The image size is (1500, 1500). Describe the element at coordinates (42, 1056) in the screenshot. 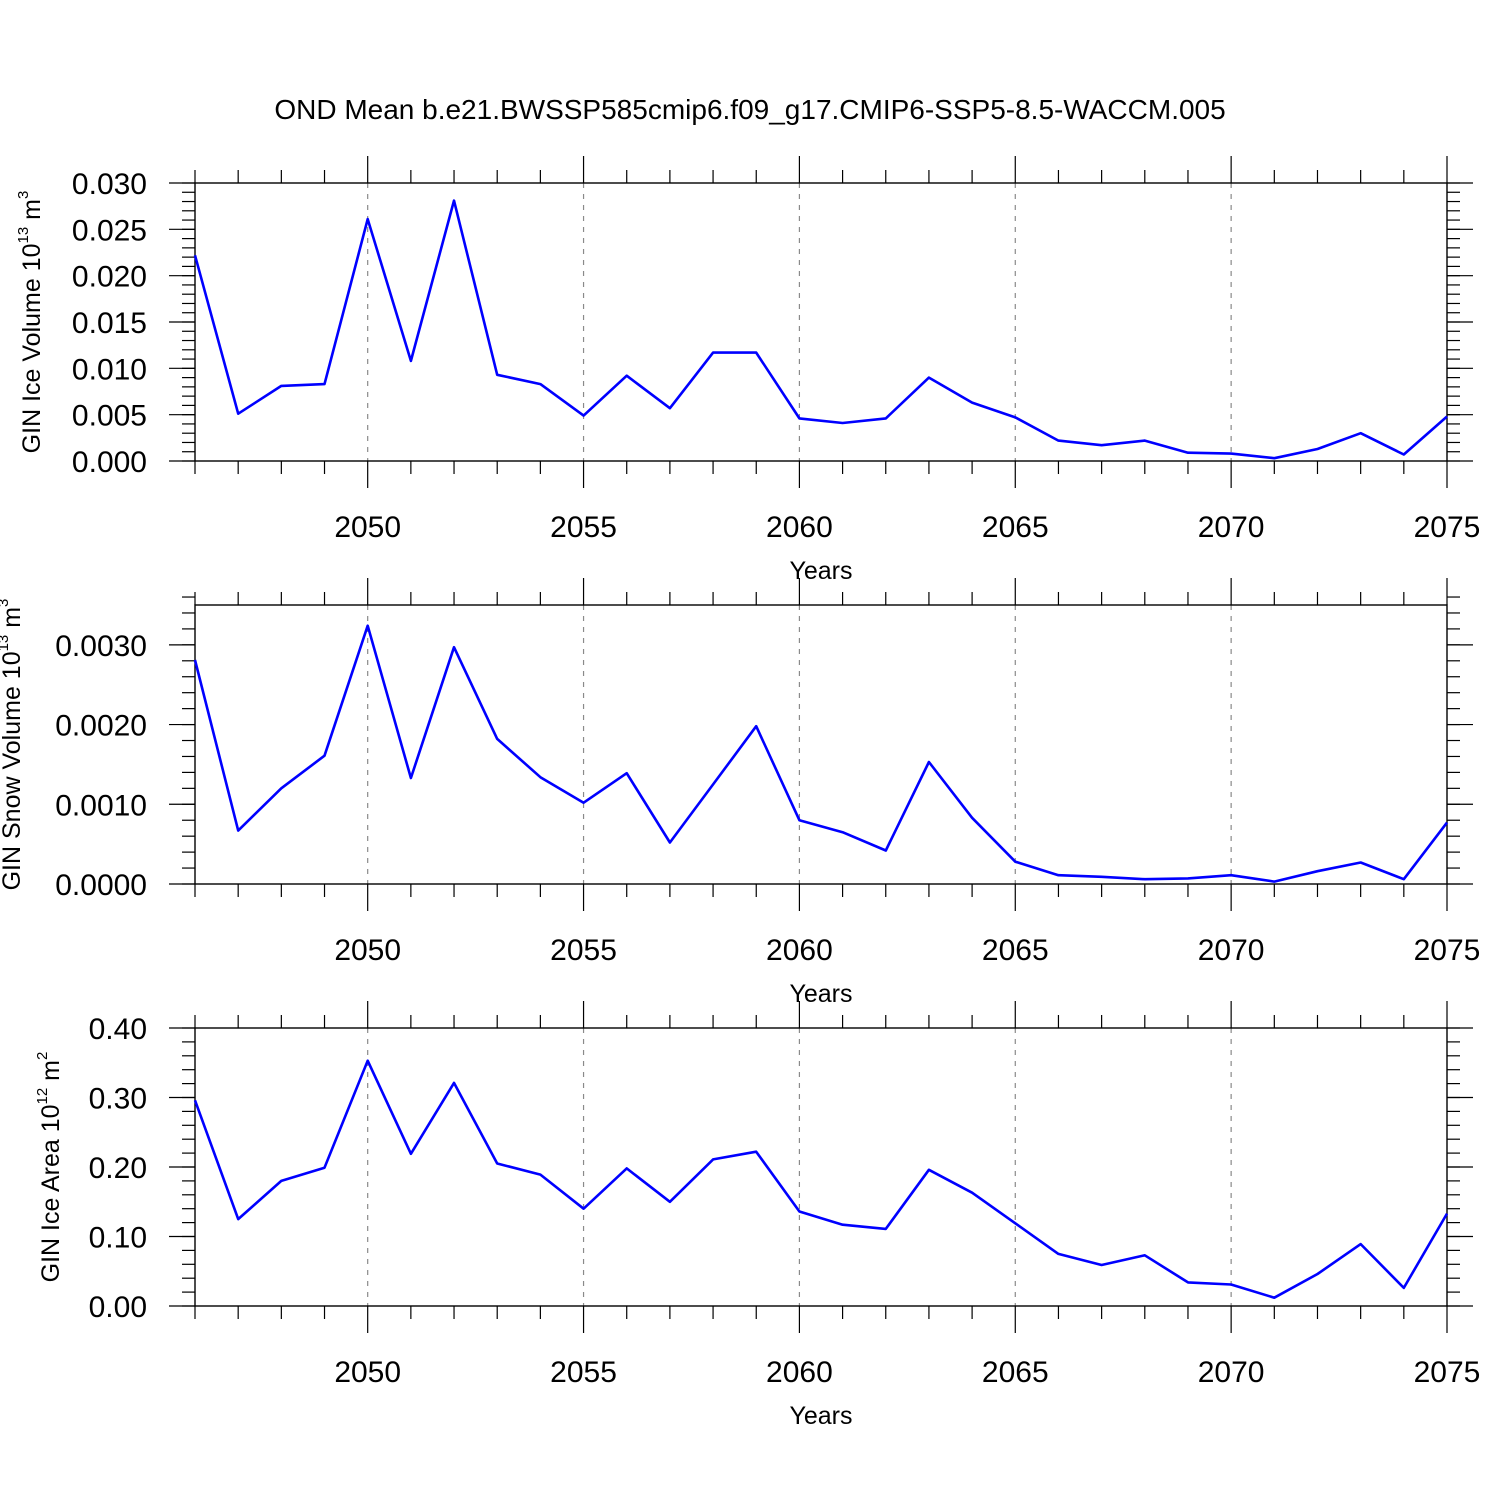

I see `y-axis-label-unit-exponent: 2` at that location.